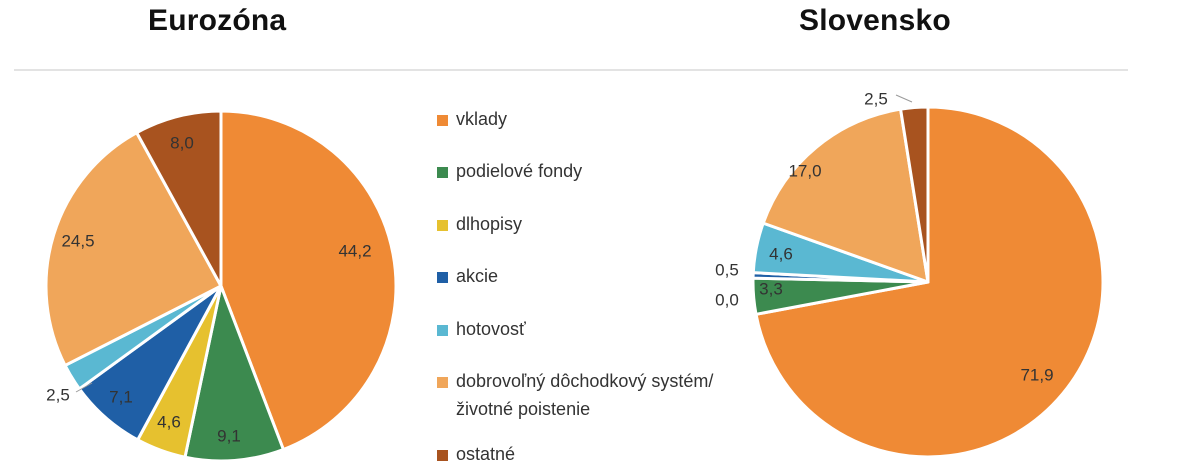 This screenshot has height=474, width=1180. I want to click on legend-label: hotovosť, so click(491, 329).